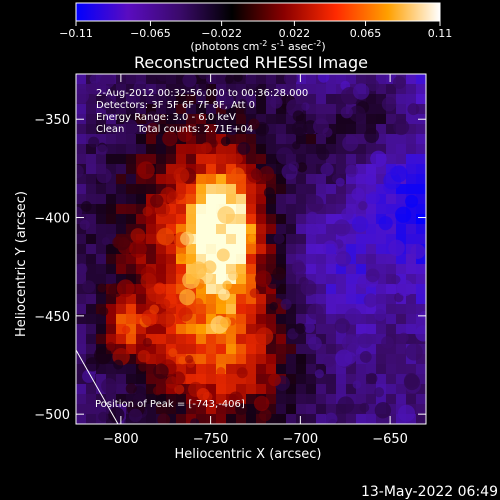 The width and height of the screenshot is (500, 500). Describe the element at coordinates (52, 219) in the screenshot. I see `y-tick-label: −400` at that location.